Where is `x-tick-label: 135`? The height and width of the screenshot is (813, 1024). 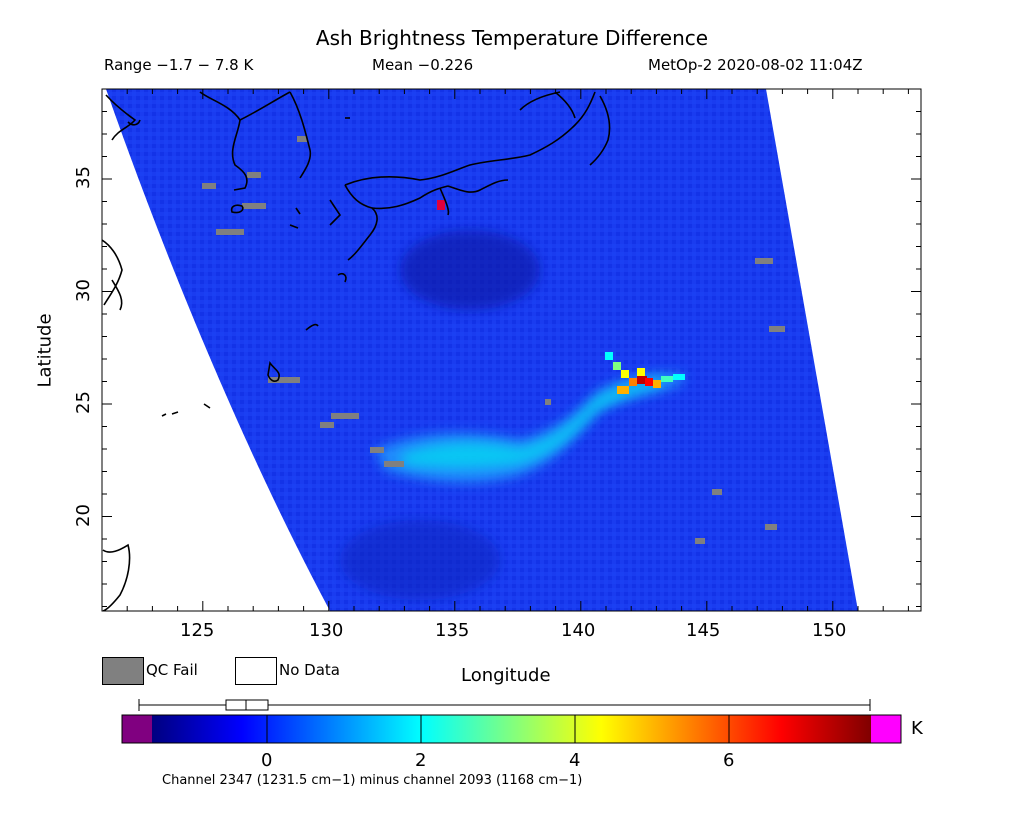
x-tick-label: 135 is located at coordinates (452, 630).